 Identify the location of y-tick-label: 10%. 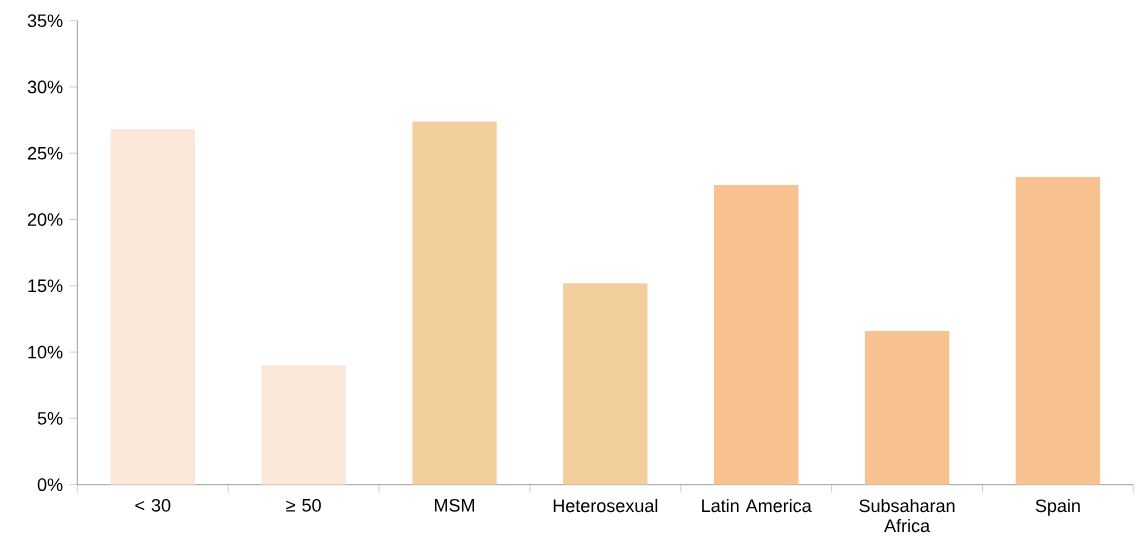
(45, 352).